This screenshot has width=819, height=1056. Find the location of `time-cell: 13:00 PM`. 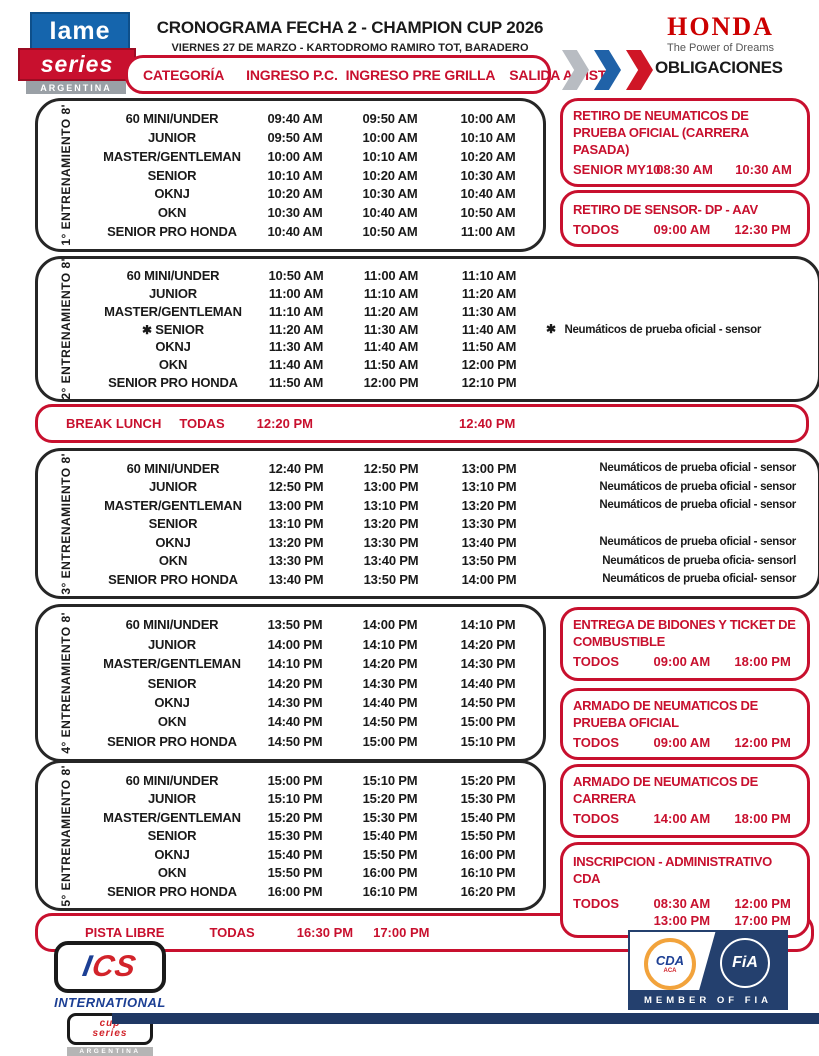

time-cell: 13:00 PM is located at coordinates (296, 505).